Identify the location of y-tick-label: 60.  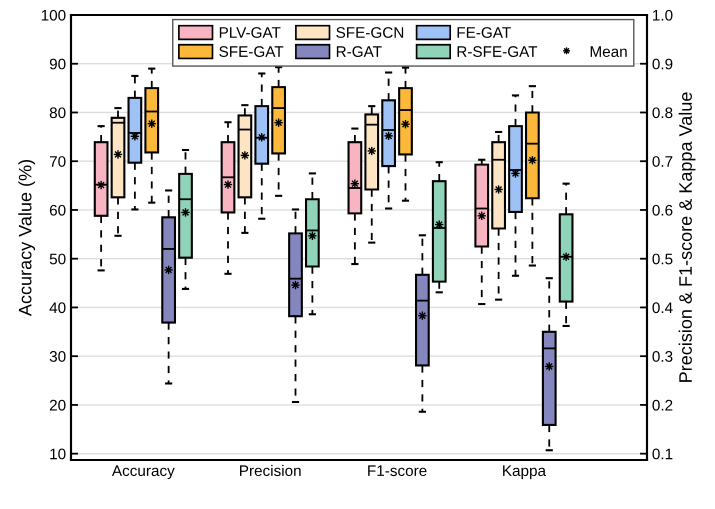
(58, 210).